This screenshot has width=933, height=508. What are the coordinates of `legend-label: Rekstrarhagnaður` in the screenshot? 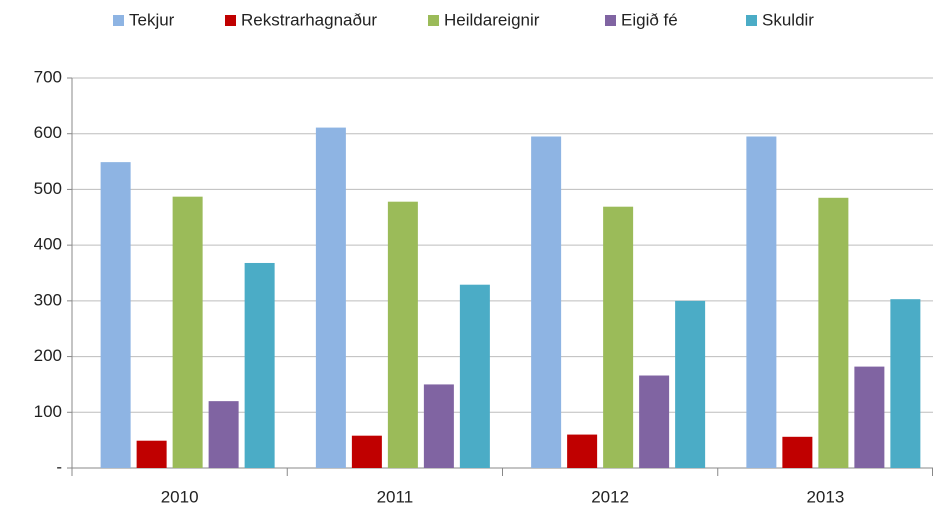 It's located at (309, 19).